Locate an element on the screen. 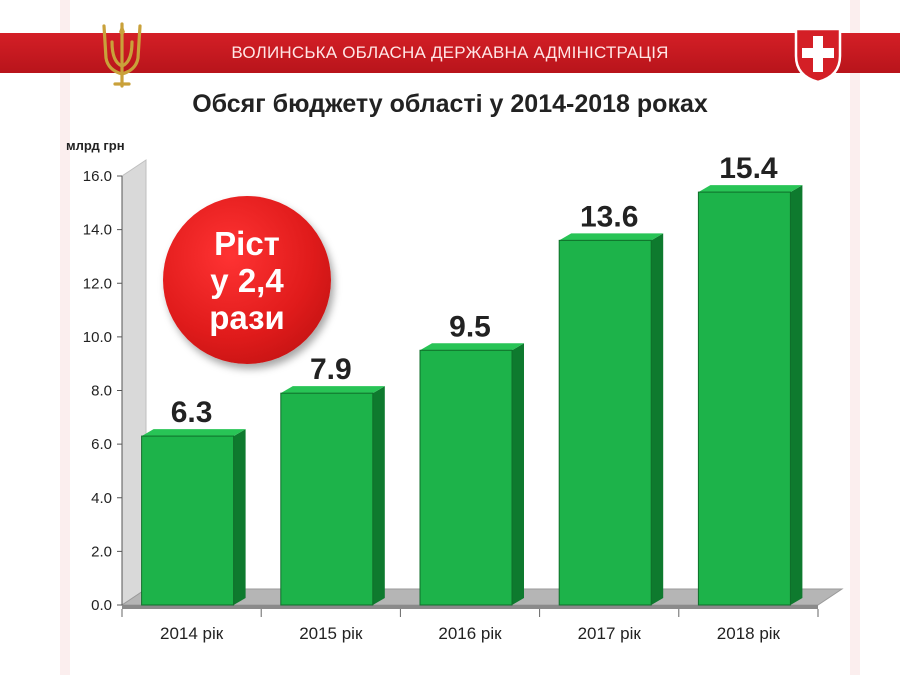 The height and width of the screenshot is (675, 900). bar-value-label: 6.3 is located at coordinates (192, 412).